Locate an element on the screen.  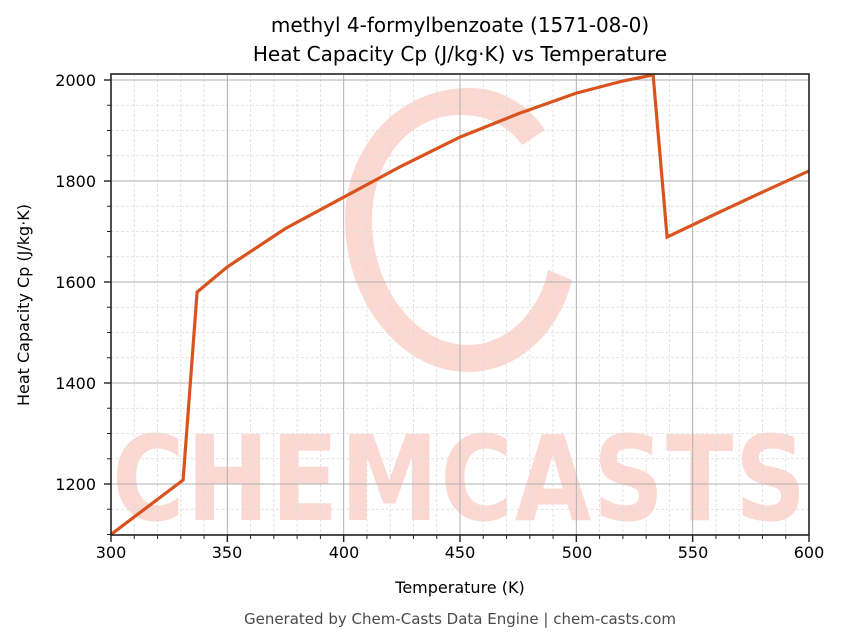
x-tick-labels: 300 350 400 450 500 550 600 is located at coordinates (460, 552).